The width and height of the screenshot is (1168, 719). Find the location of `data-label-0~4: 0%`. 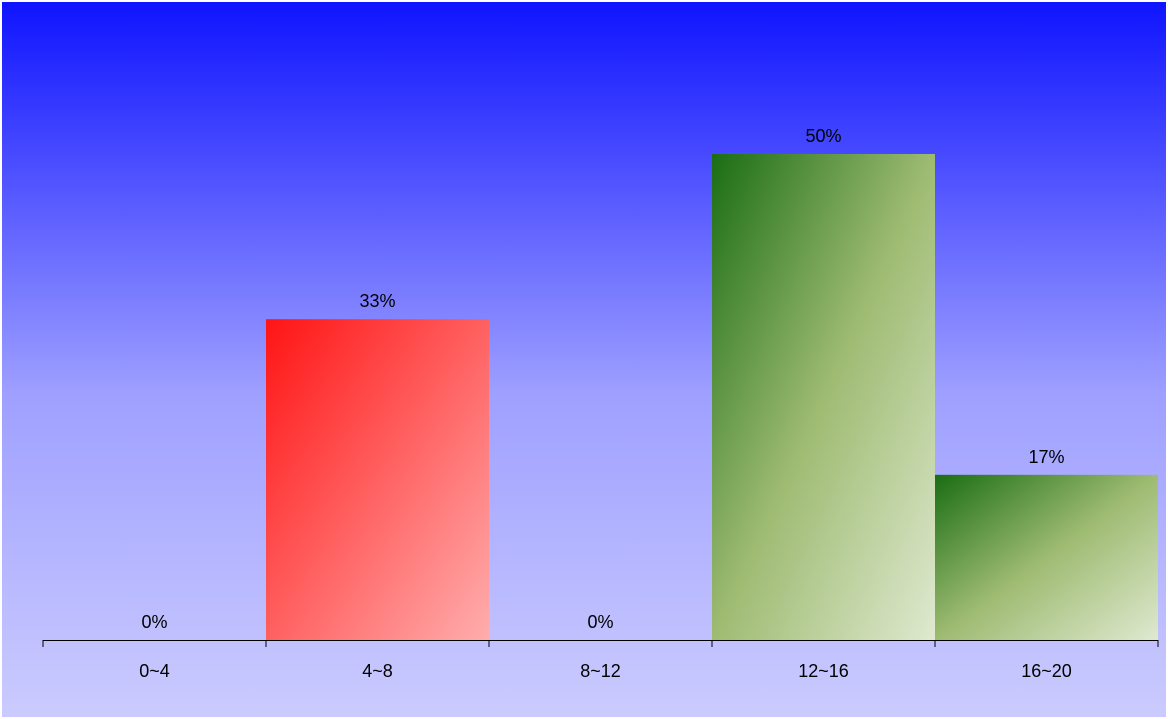

data-label-0~4: 0% is located at coordinates (154, 622).